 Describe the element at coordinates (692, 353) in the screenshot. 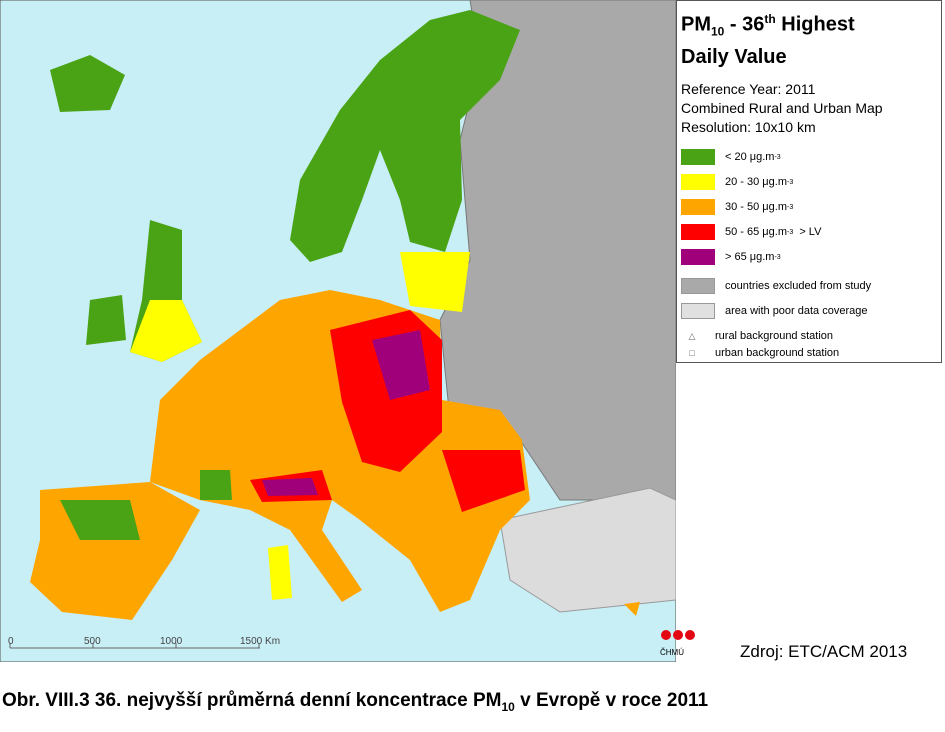

I see `station-symbol: □` at that location.